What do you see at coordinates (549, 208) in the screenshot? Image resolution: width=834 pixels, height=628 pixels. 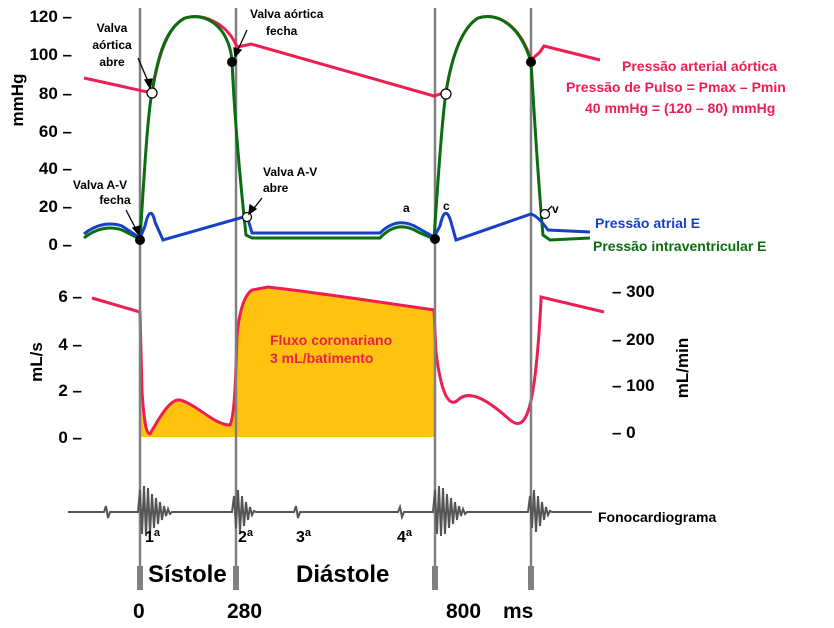 I see `arrow-wave-v` at bounding box center [549, 208].